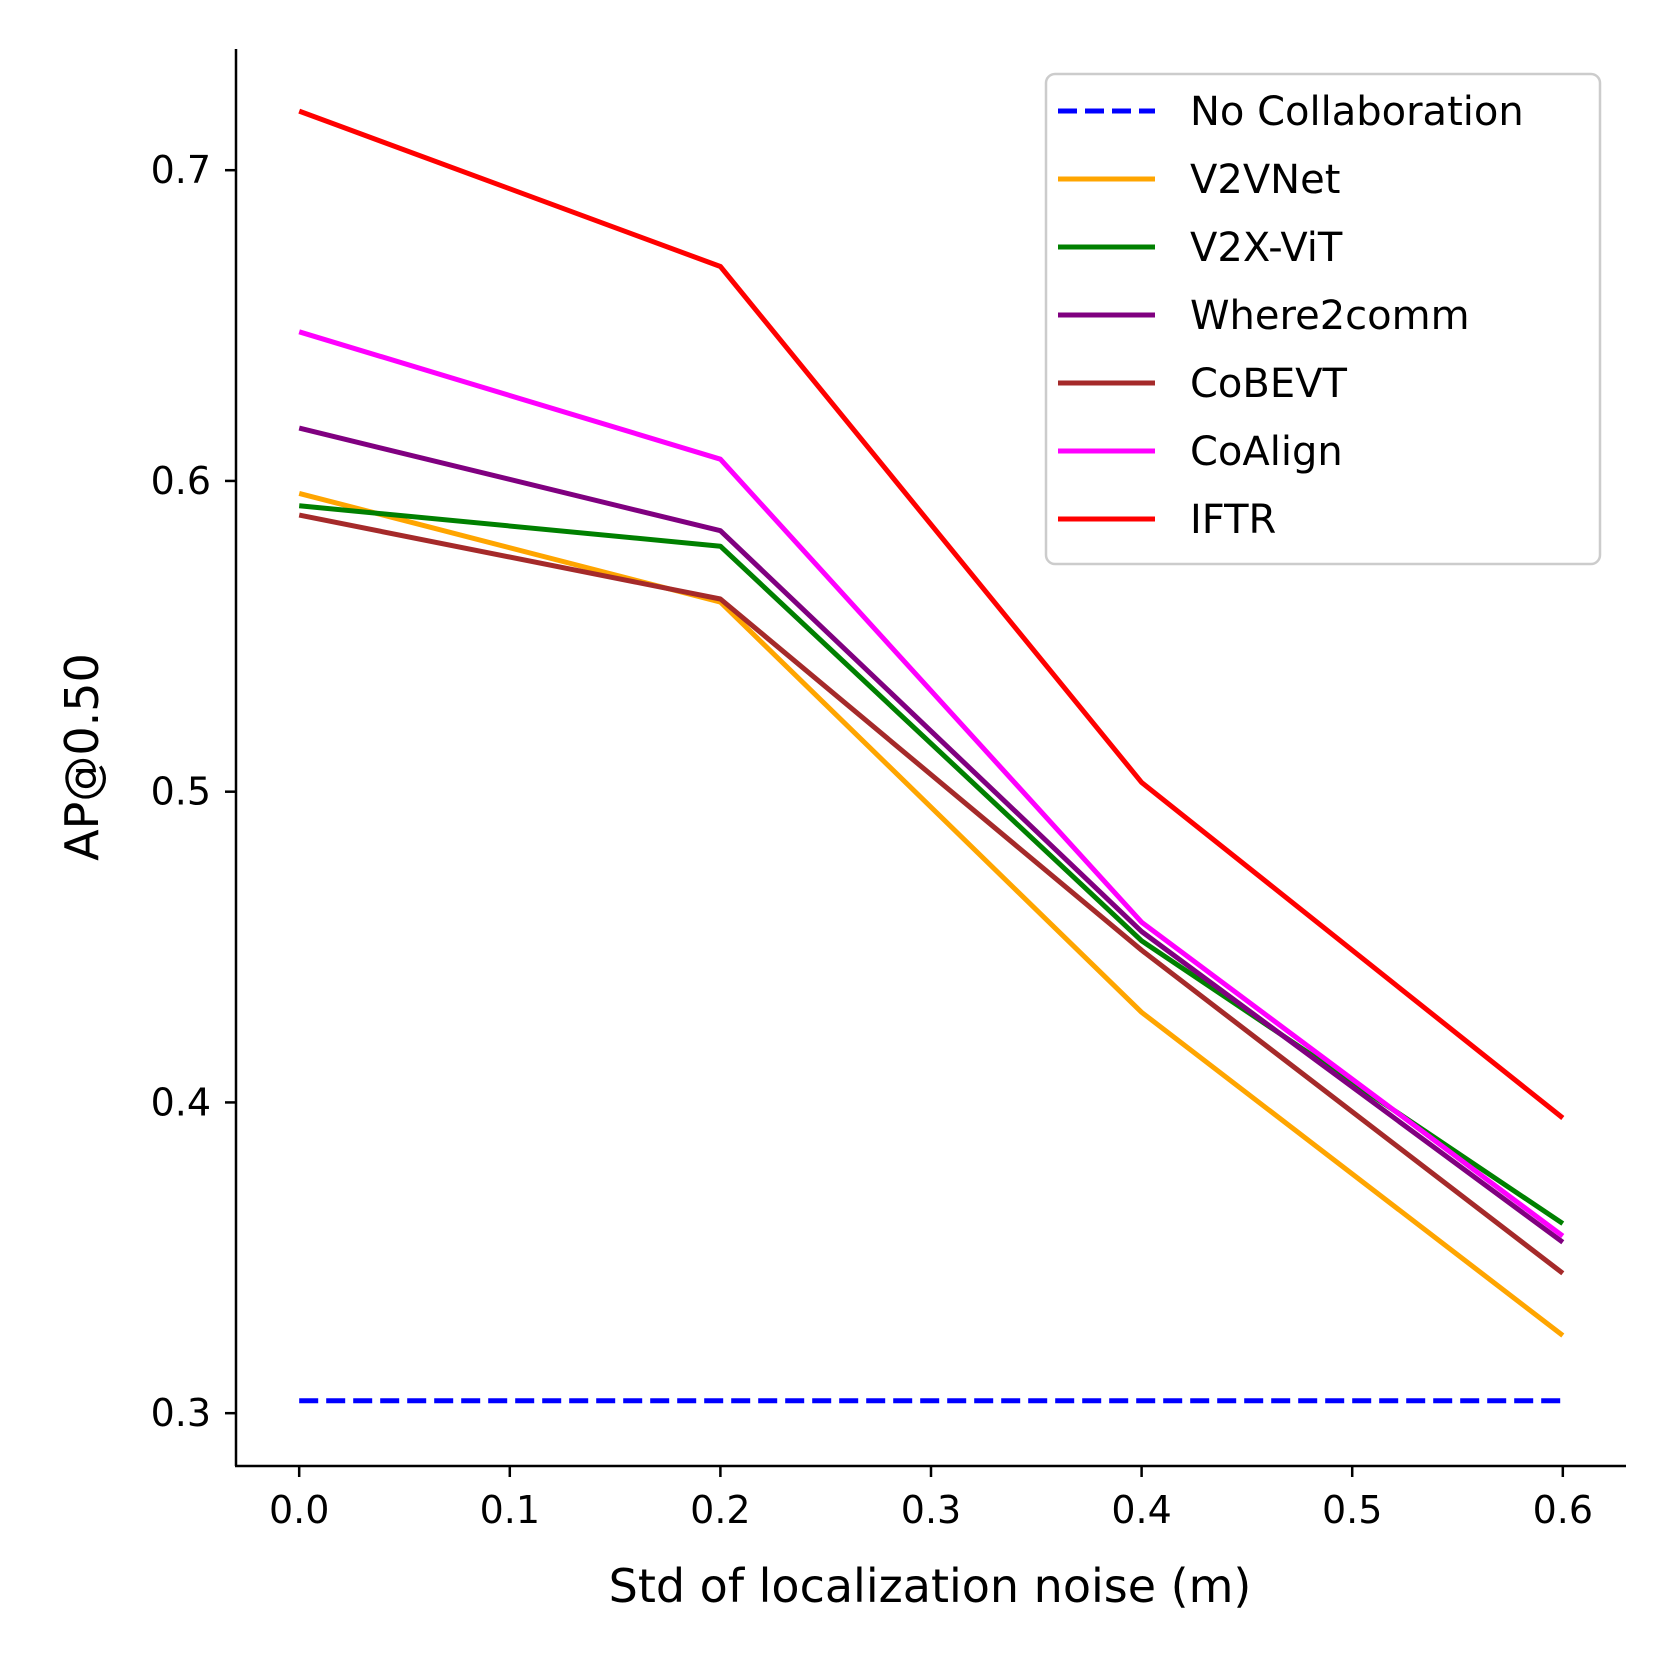 This screenshot has width=1661, height=1661. I want to click on x-tick-label: 0.4, so click(1141, 1510).